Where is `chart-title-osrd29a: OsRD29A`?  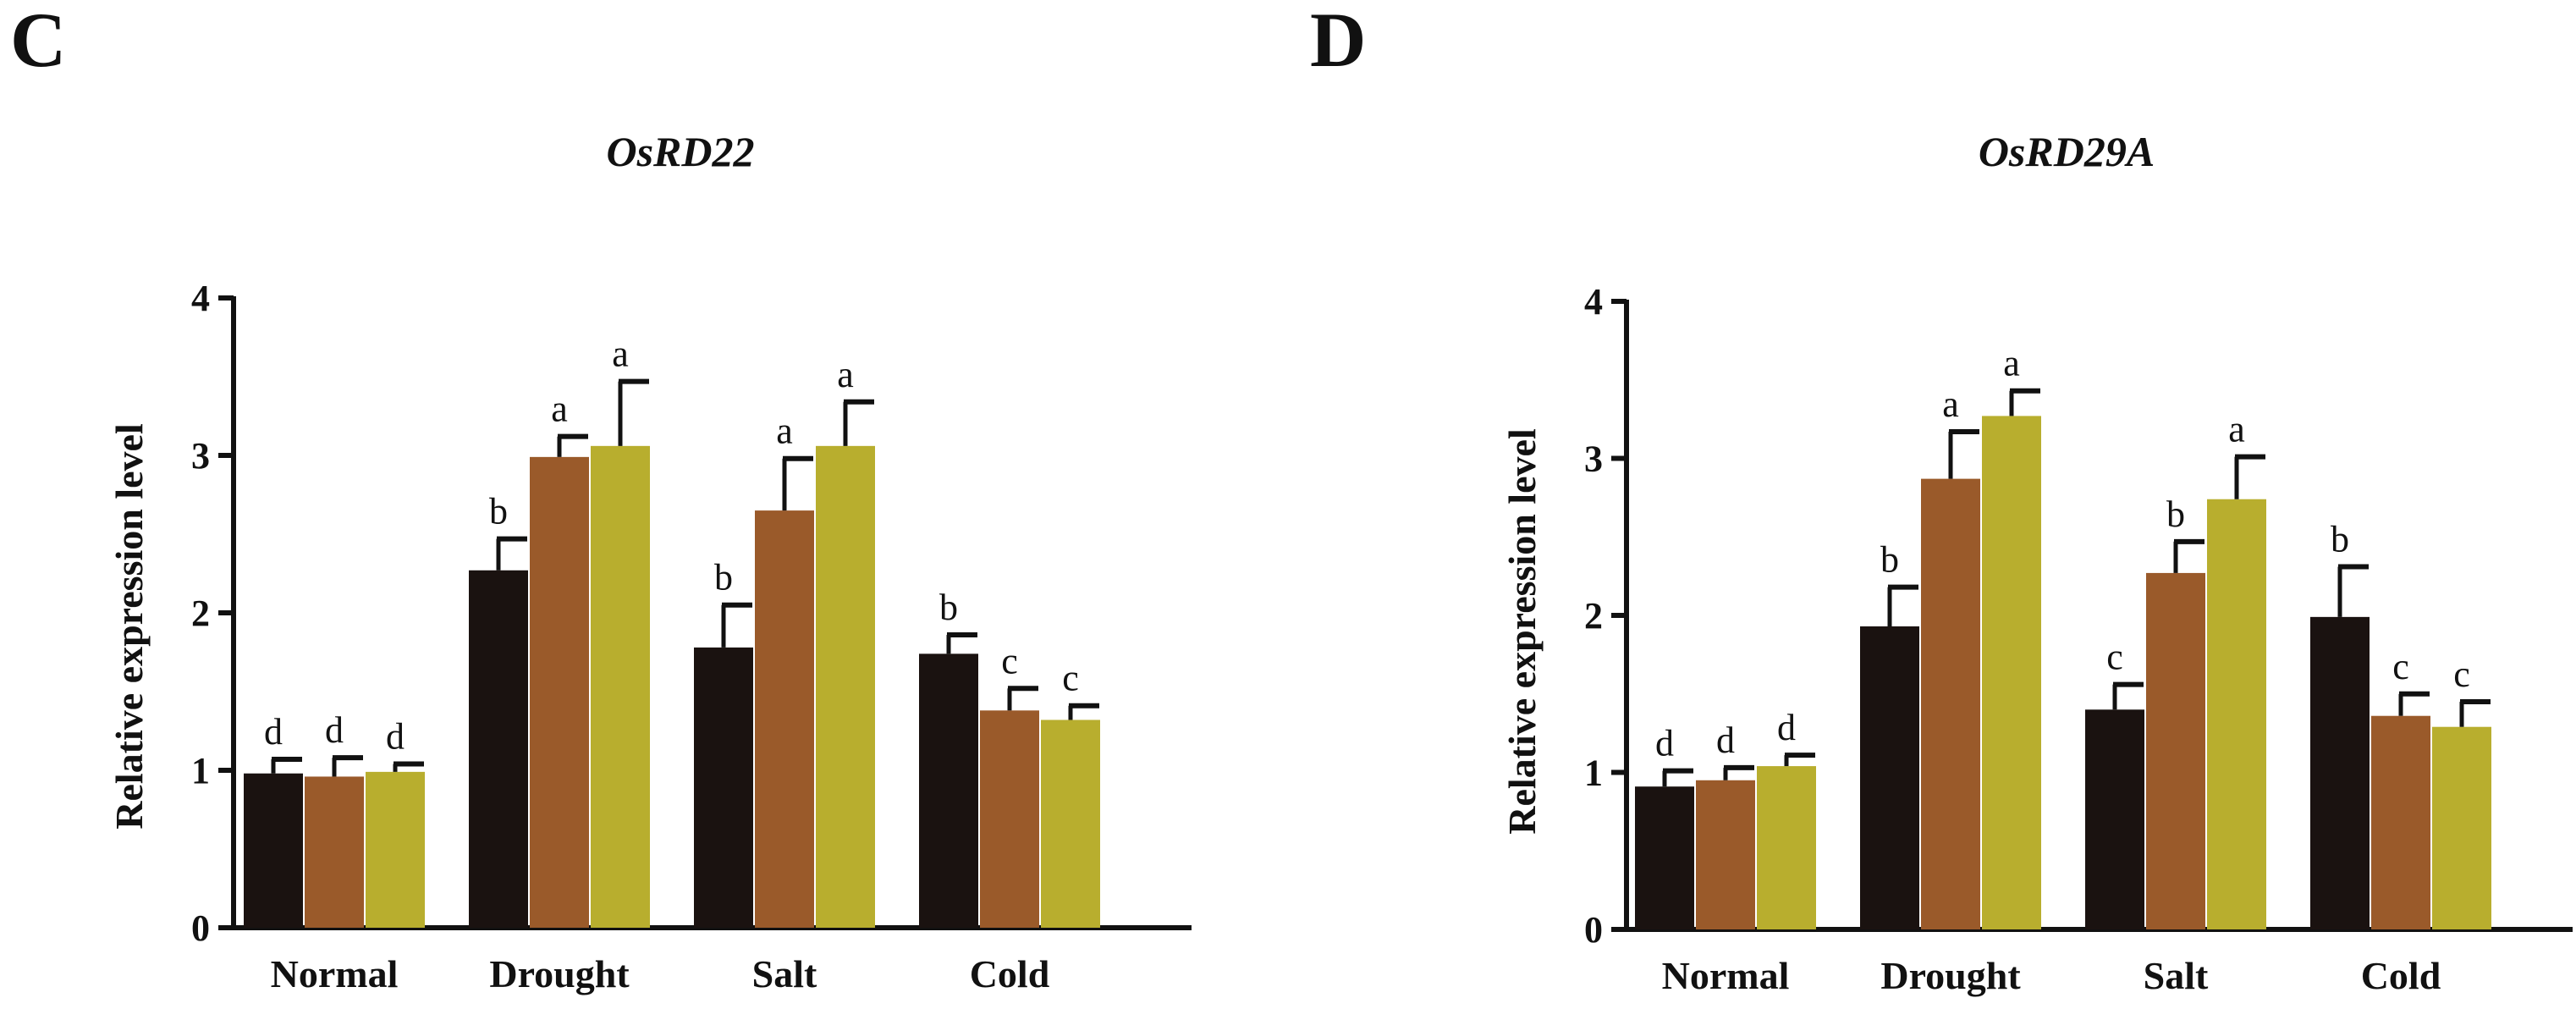 chart-title-osrd29a: OsRD29A is located at coordinates (2067, 151).